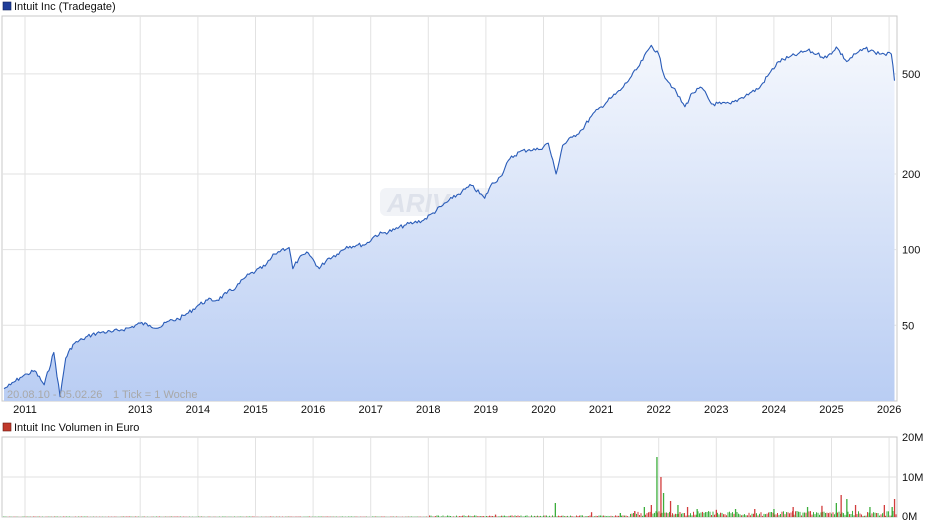 The width and height of the screenshot is (940, 526). What do you see at coordinates (155, 395) in the screenshot?
I see `tick-interval-label: 1 Tick = 1 Woche` at bounding box center [155, 395].